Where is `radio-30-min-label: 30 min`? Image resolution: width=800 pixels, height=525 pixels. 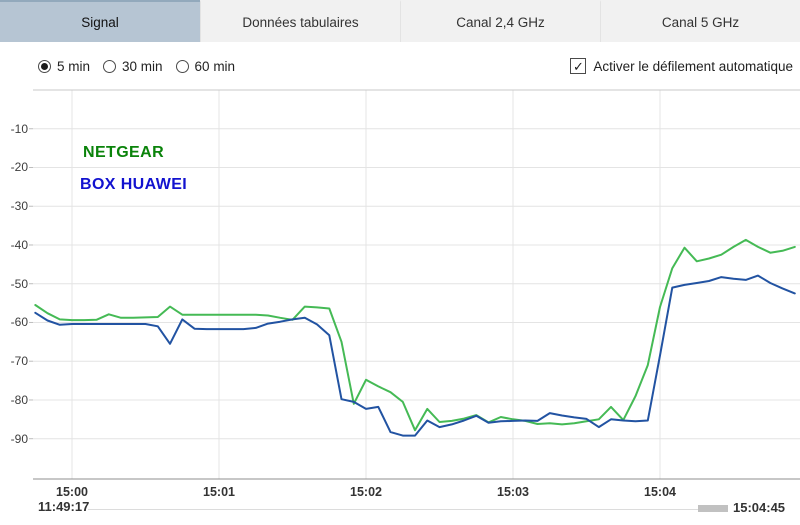
radio-30-min-label: 30 min is located at coordinates (142, 66).